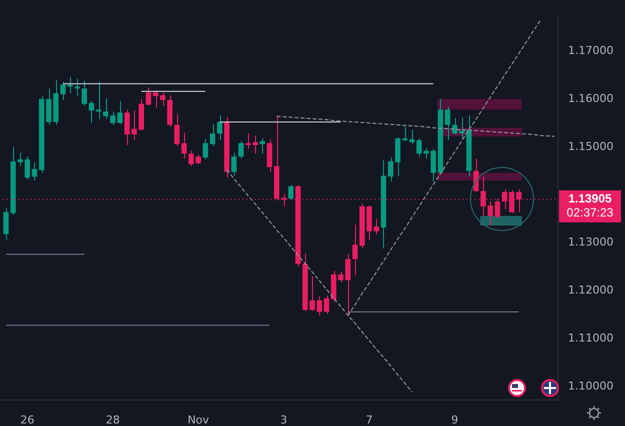  What do you see at coordinates (590, 199) in the screenshot?
I see `ref-line-label: 1.13905` at bounding box center [590, 199].